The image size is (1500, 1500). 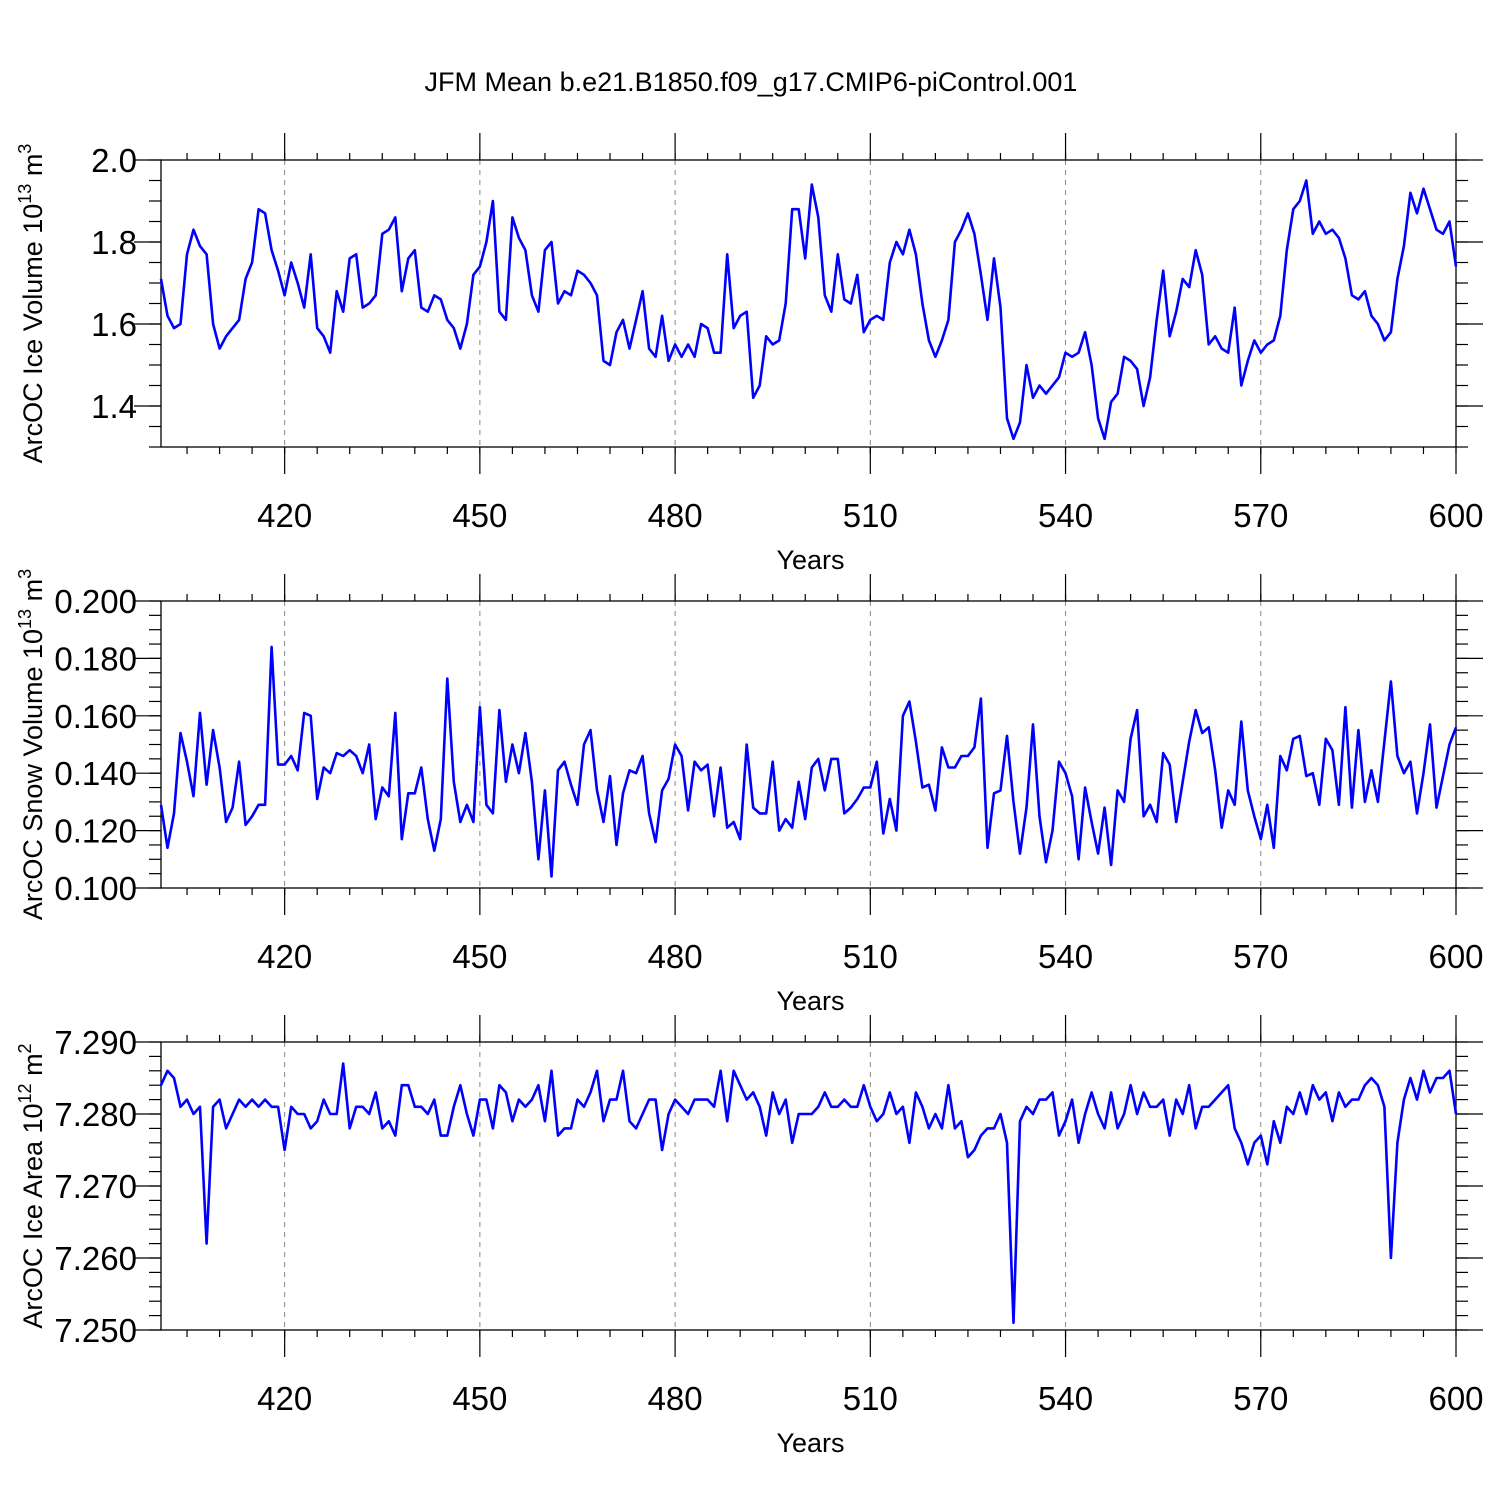 What do you see at coordinates (33, 774) in the screenshot?
I see `y-axis-label-text: ArcOC Snow Volume 10` at bounding box center [33, 774].